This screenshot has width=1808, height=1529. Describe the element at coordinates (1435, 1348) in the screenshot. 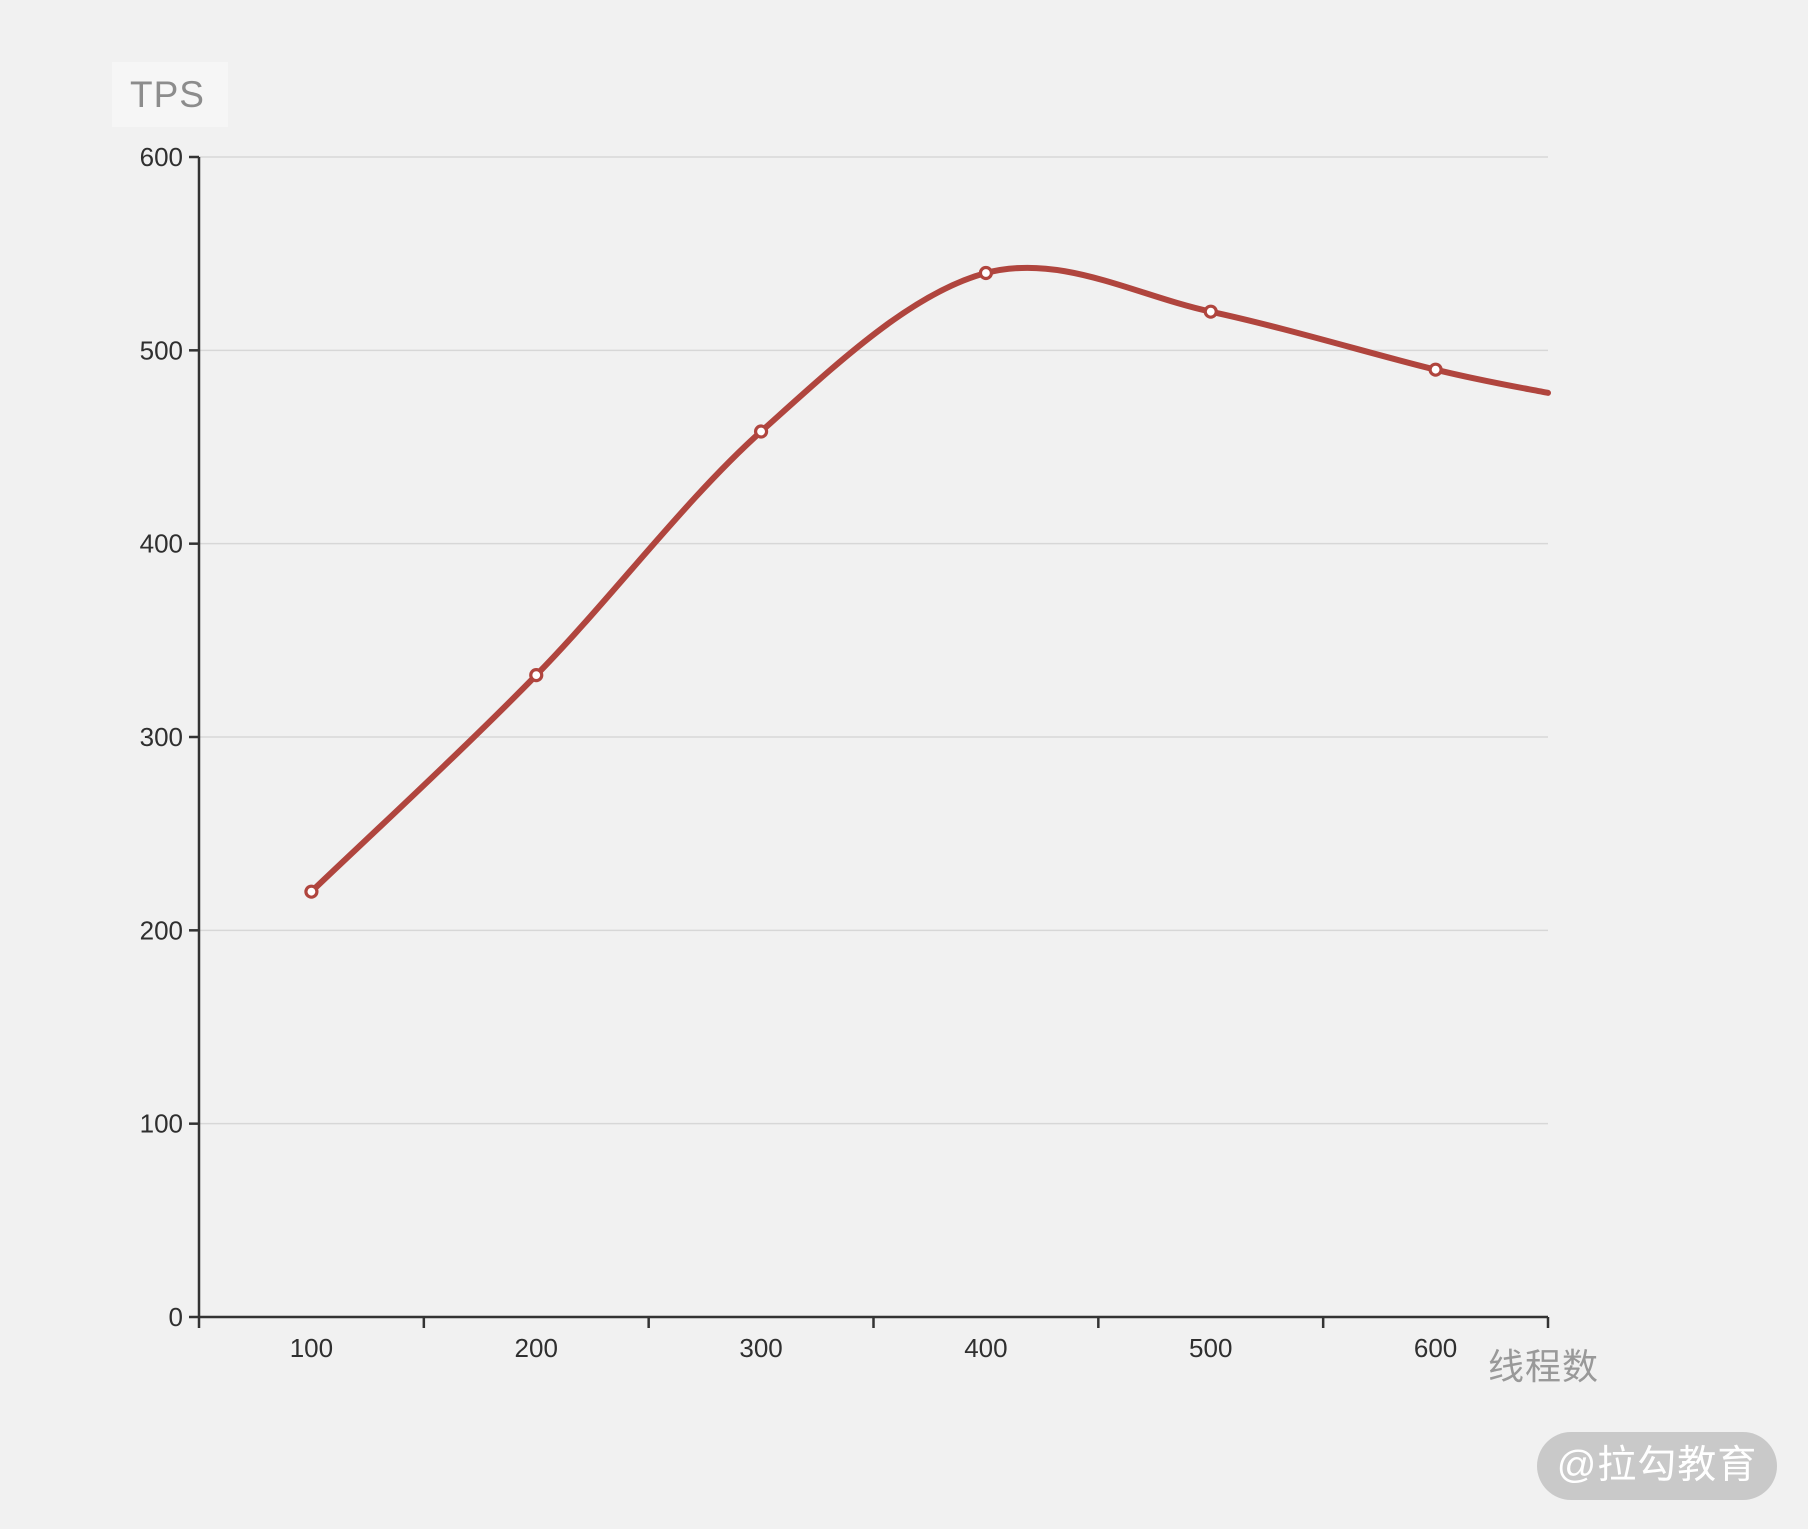

I see `x-axis-tick-label: 600` at that location.